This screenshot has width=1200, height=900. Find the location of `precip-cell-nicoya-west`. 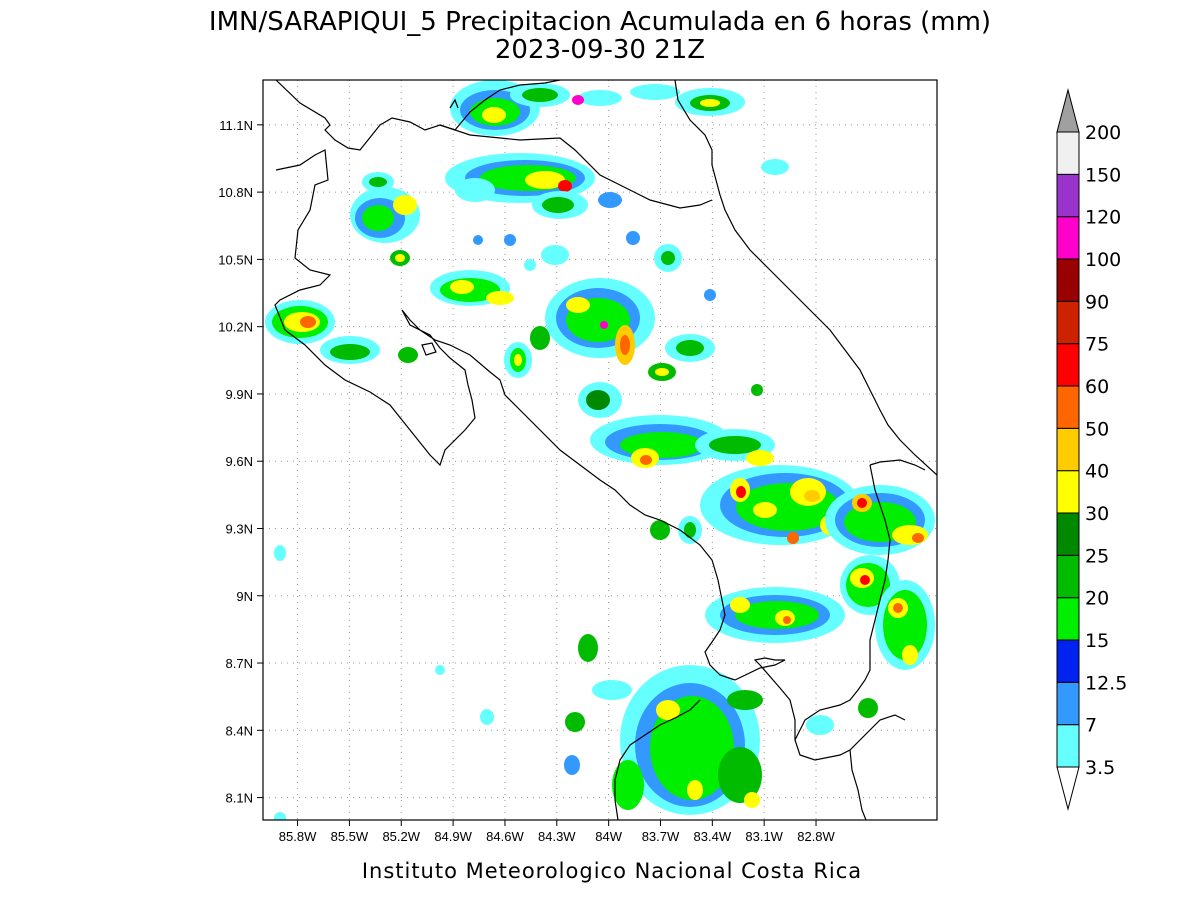

precip-cell-nicoya-west is located at coordinates (341, 332).